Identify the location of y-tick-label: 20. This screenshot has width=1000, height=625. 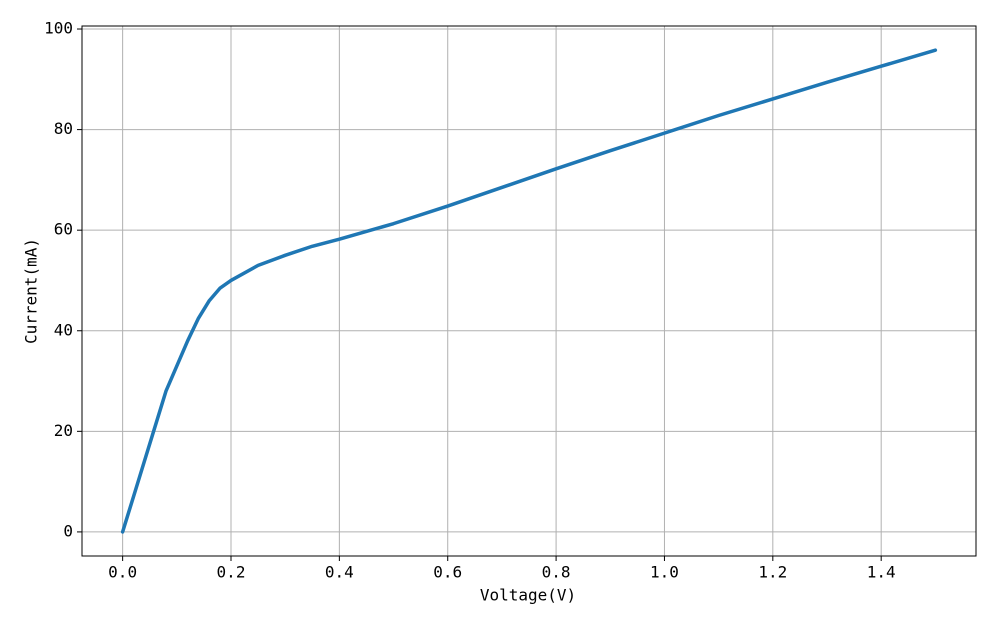
(63, 430).